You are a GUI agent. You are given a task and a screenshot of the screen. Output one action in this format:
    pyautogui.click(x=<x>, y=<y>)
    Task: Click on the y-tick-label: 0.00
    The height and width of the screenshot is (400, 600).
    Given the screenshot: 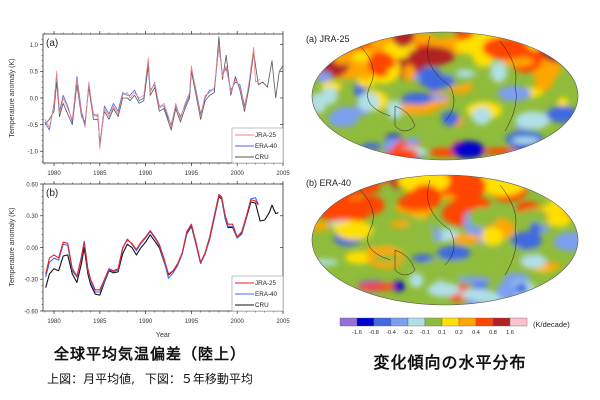 What is the action you would take?
    pyautogui.click(x=32, y=249)
    